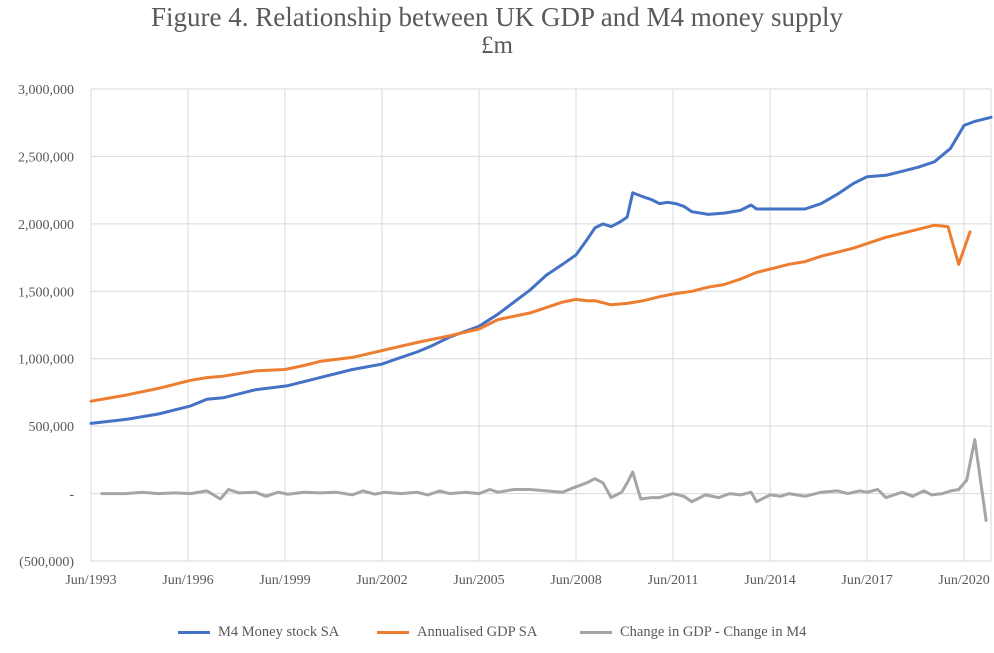  What do you see at coordinates (478, 580) in the screenshot?
I see `x-tick-label: Jun/2005` at bounding box center [478, 580].